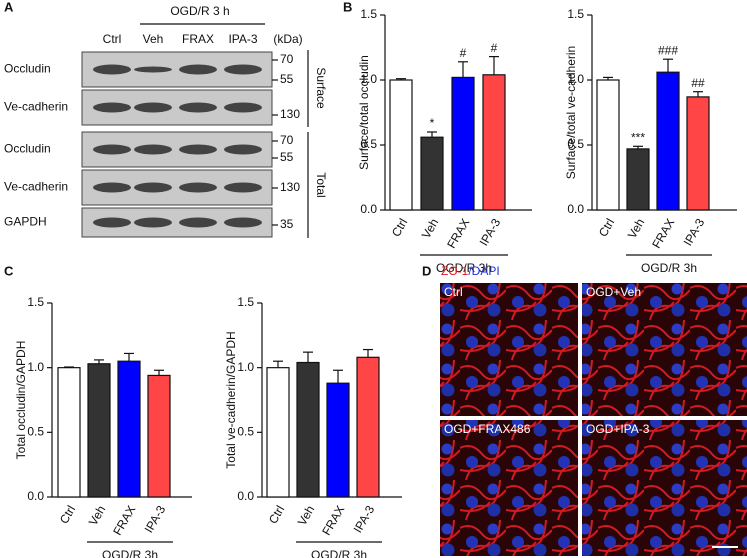 This screenshot has height=558, width=747. I want to click on row-label: GAPDH, so click(25, 222).